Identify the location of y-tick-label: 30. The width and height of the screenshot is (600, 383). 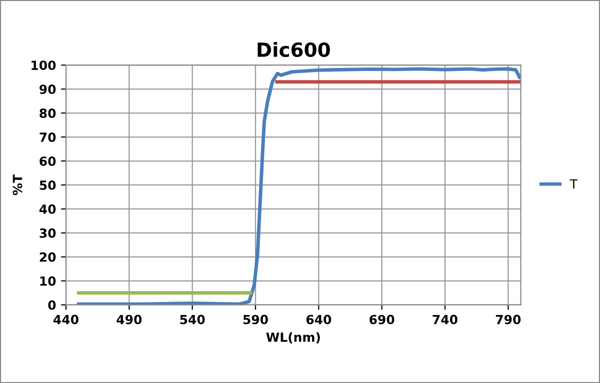
(48, 233).